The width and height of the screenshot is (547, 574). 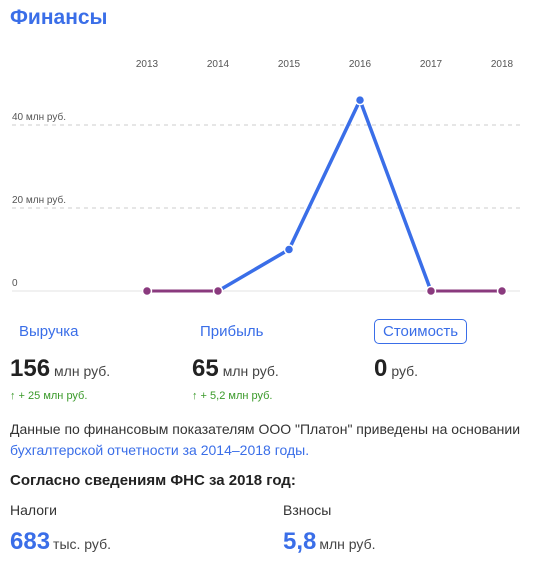 I want to click on profit-delta: ↑ + 5,2 млн руб., so click(x=232, y=396).